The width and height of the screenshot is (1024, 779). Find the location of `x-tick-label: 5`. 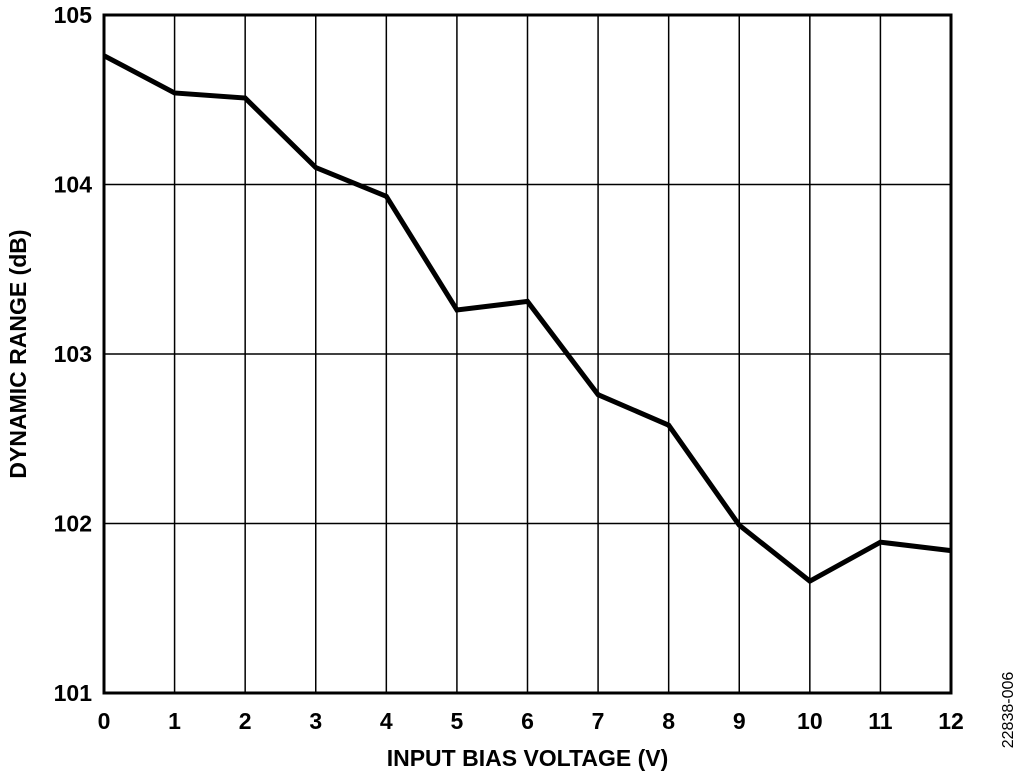

x-tick-label: 5 is located at coordinates (457, 721).